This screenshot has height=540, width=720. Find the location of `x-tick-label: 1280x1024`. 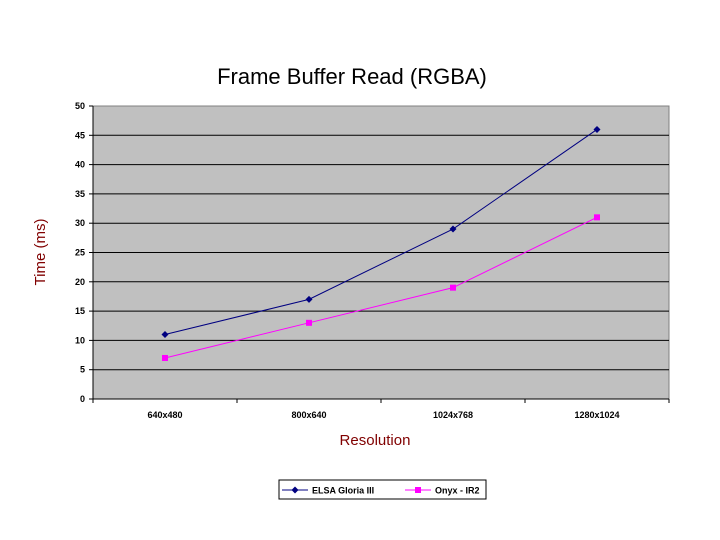

x-tick-label: 1280x1024 is located at coordinates (596, 415).